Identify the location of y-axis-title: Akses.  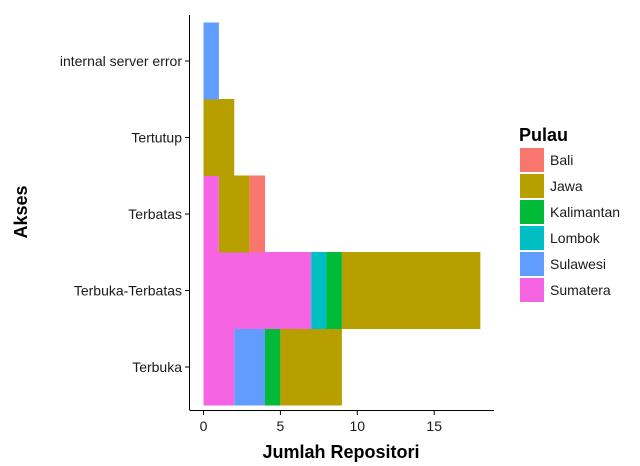
(21, 211).